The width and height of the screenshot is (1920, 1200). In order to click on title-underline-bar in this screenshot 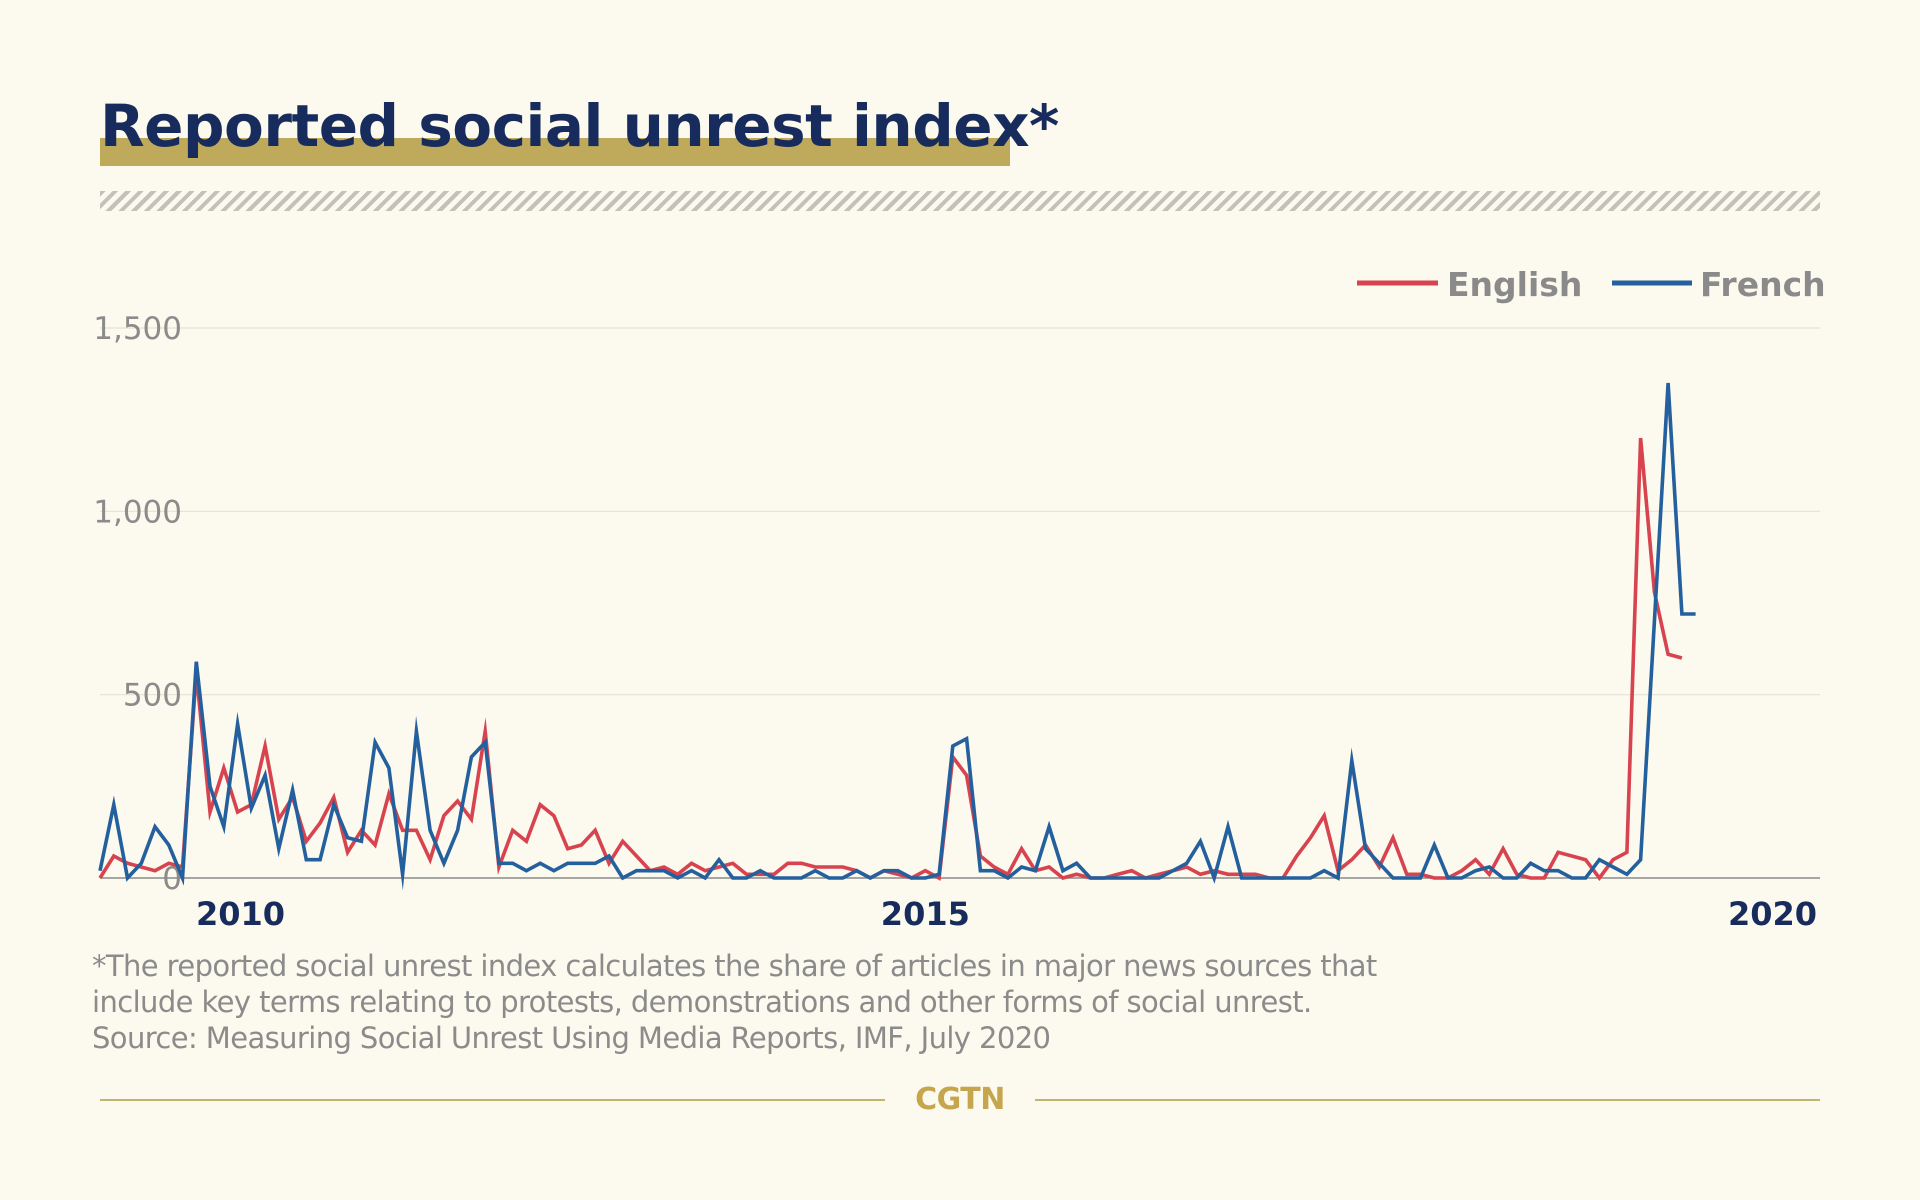, I will do `click(555, 152)`.